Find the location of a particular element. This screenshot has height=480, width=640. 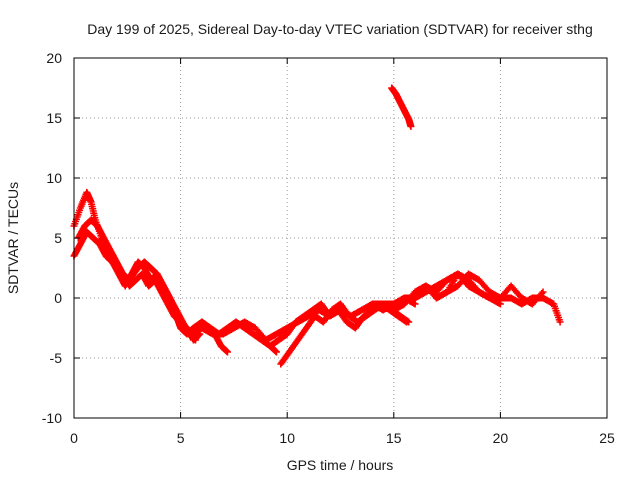

y-tick-label: -10 is located at coordinates (52, 418).